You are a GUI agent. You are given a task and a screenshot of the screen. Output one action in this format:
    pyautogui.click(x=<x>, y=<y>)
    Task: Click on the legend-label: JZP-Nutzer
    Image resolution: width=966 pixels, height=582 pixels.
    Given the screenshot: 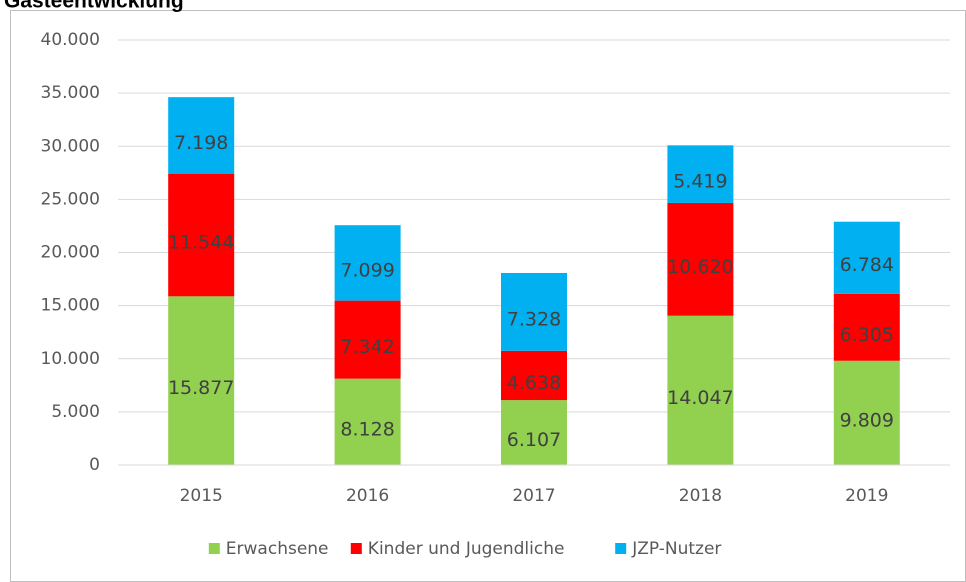 What is the action you would take?
    pyautogui.click(x=676, y=549)
    